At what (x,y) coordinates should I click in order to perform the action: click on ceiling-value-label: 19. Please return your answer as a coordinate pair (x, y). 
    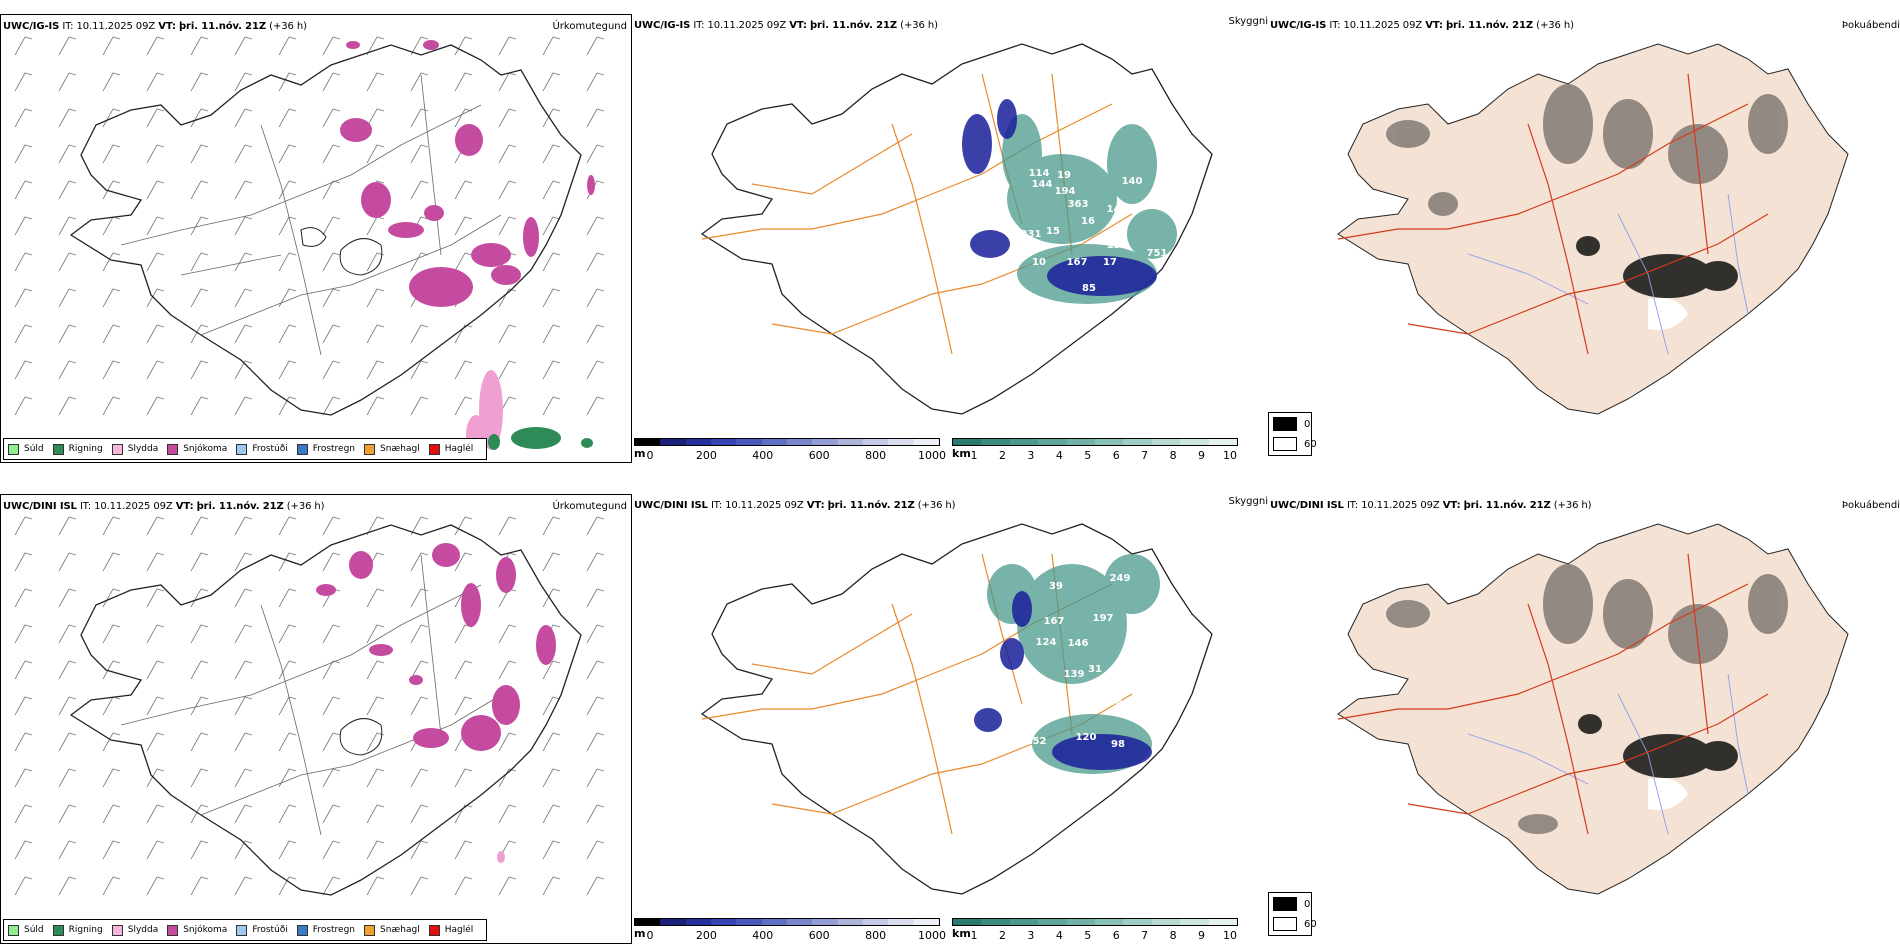
    Looking at the image, I should click on (1064, 175).